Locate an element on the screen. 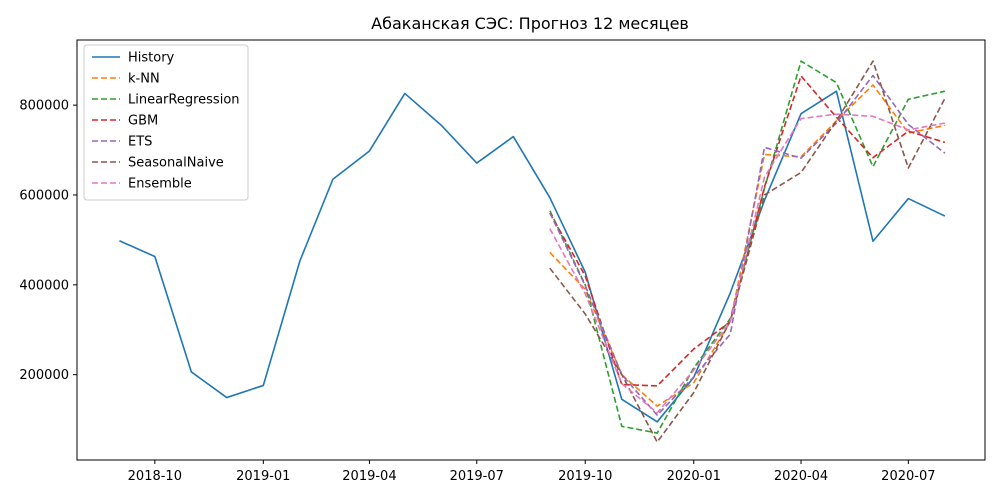  legend-box is located at coordinates (166, 122).